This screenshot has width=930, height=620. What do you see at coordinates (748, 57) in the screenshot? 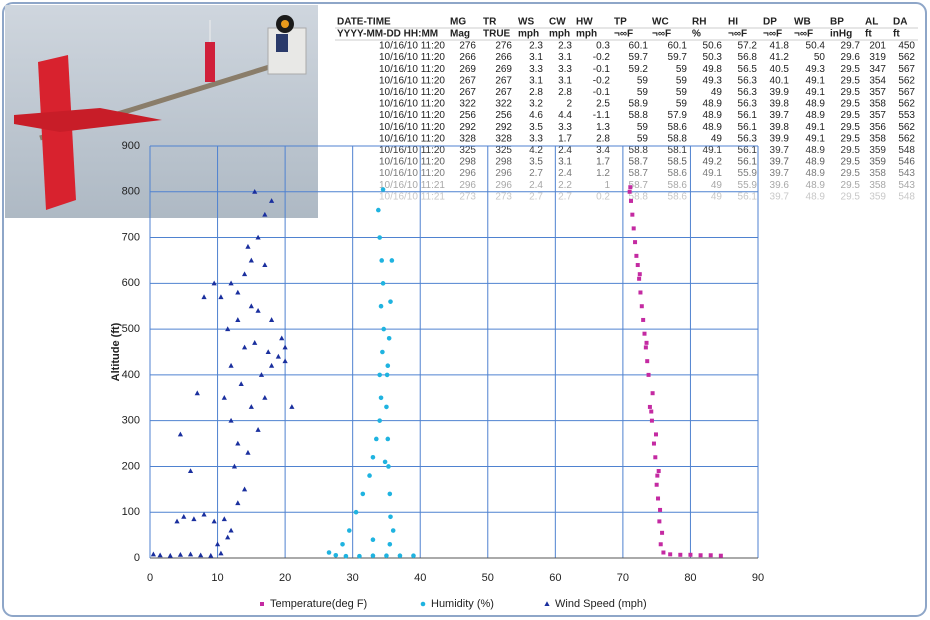
I see `table-cell: 56.8` at bounding box center [748, 57].